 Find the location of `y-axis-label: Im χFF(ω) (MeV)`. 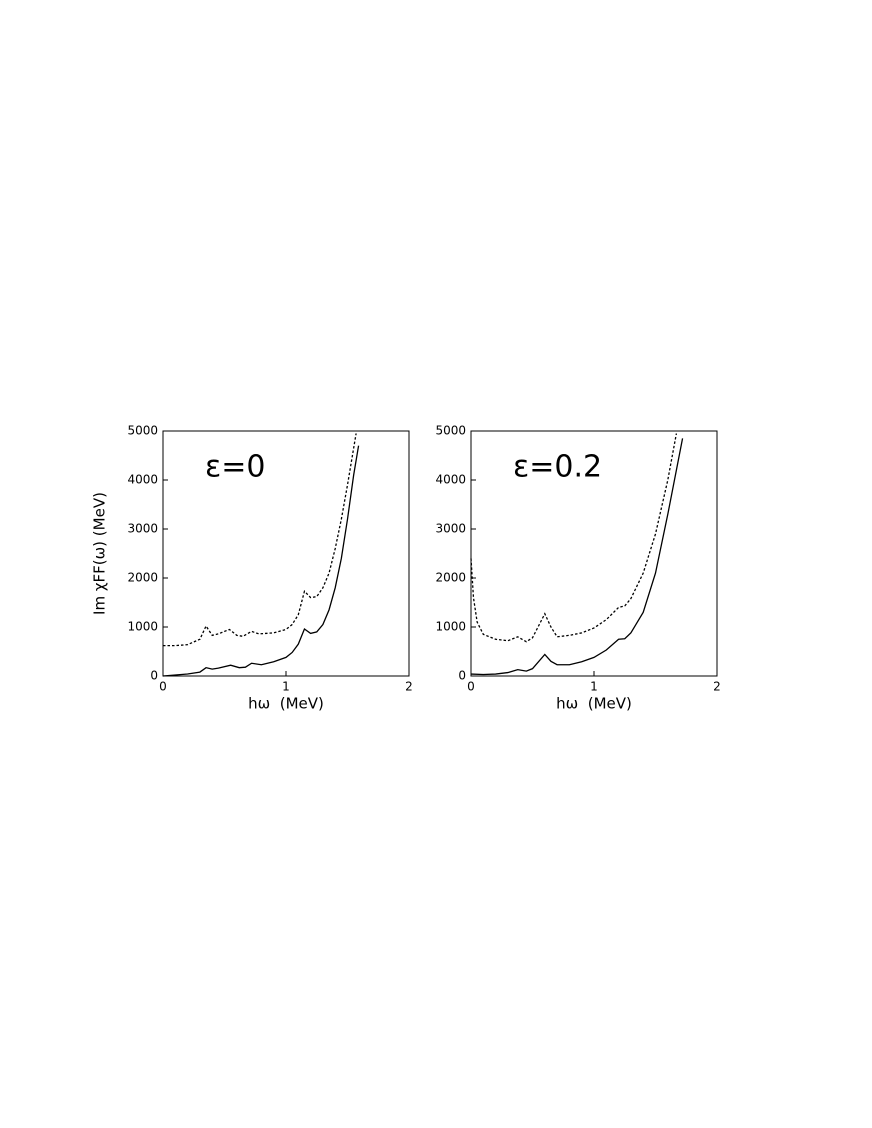

y-axis-label: Im χFF(ω) (MeV) is located at coordinates (100, 553).